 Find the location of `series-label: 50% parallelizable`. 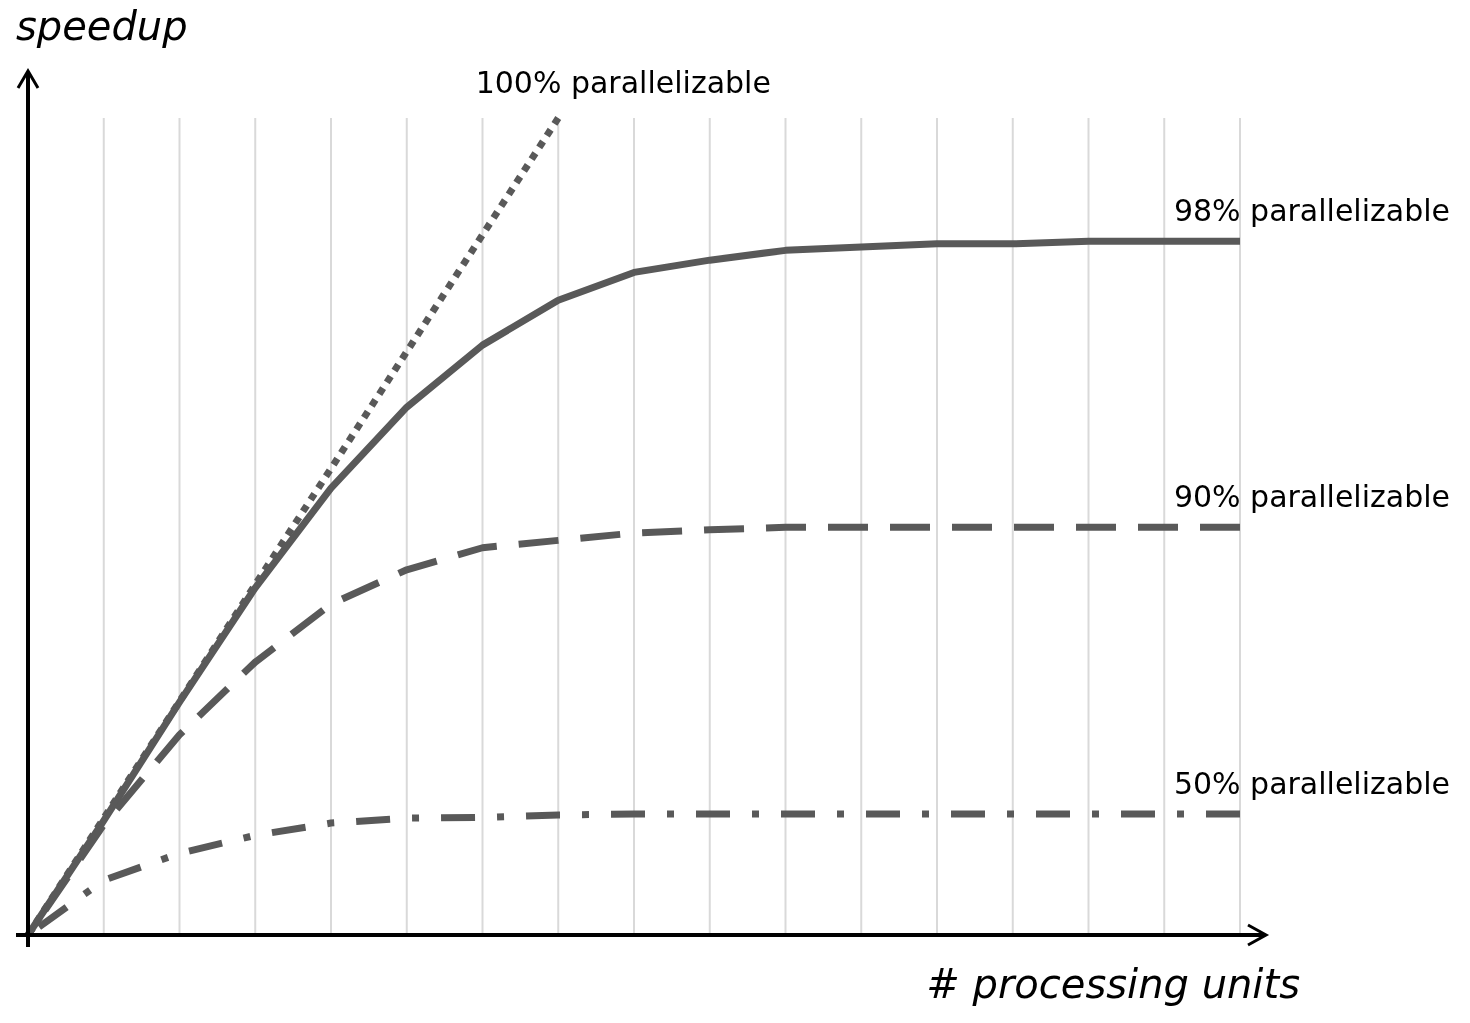

series-label: 50% parallelizable is located at coordinates (1311, 784).